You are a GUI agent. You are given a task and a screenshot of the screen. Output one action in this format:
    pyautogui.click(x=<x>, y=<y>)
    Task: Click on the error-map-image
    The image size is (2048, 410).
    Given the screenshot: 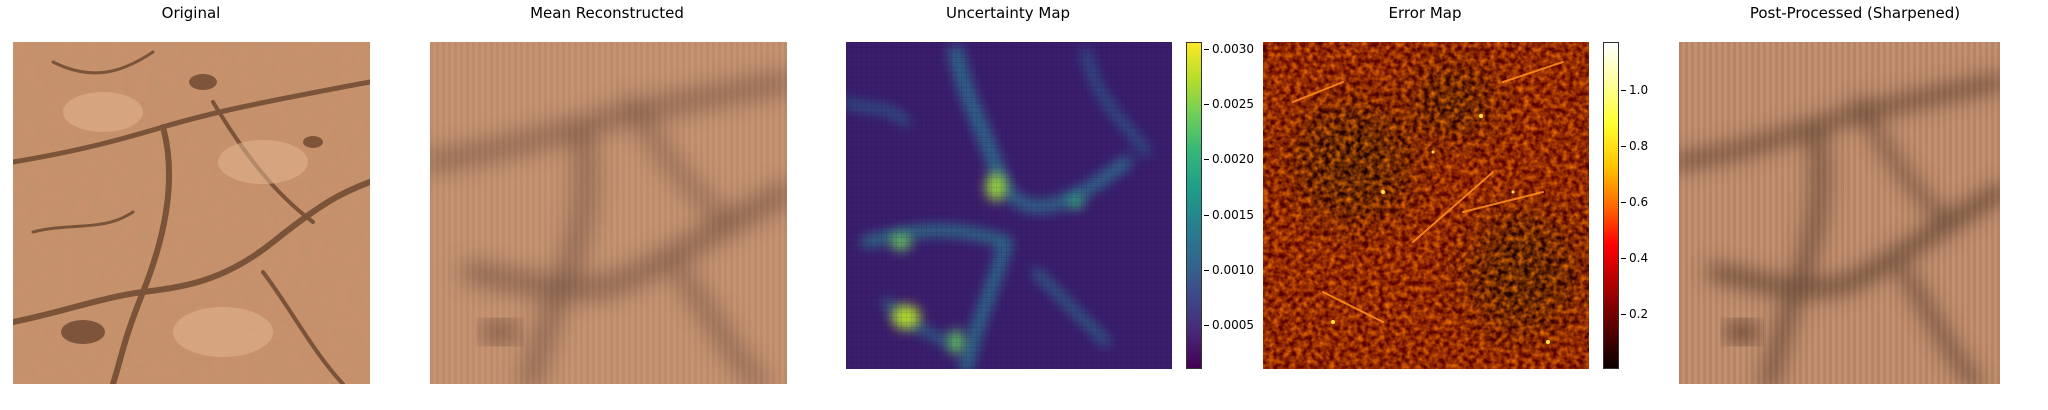 What is the action you would take?
    pyautogui.click(x=1426, y=205)
    